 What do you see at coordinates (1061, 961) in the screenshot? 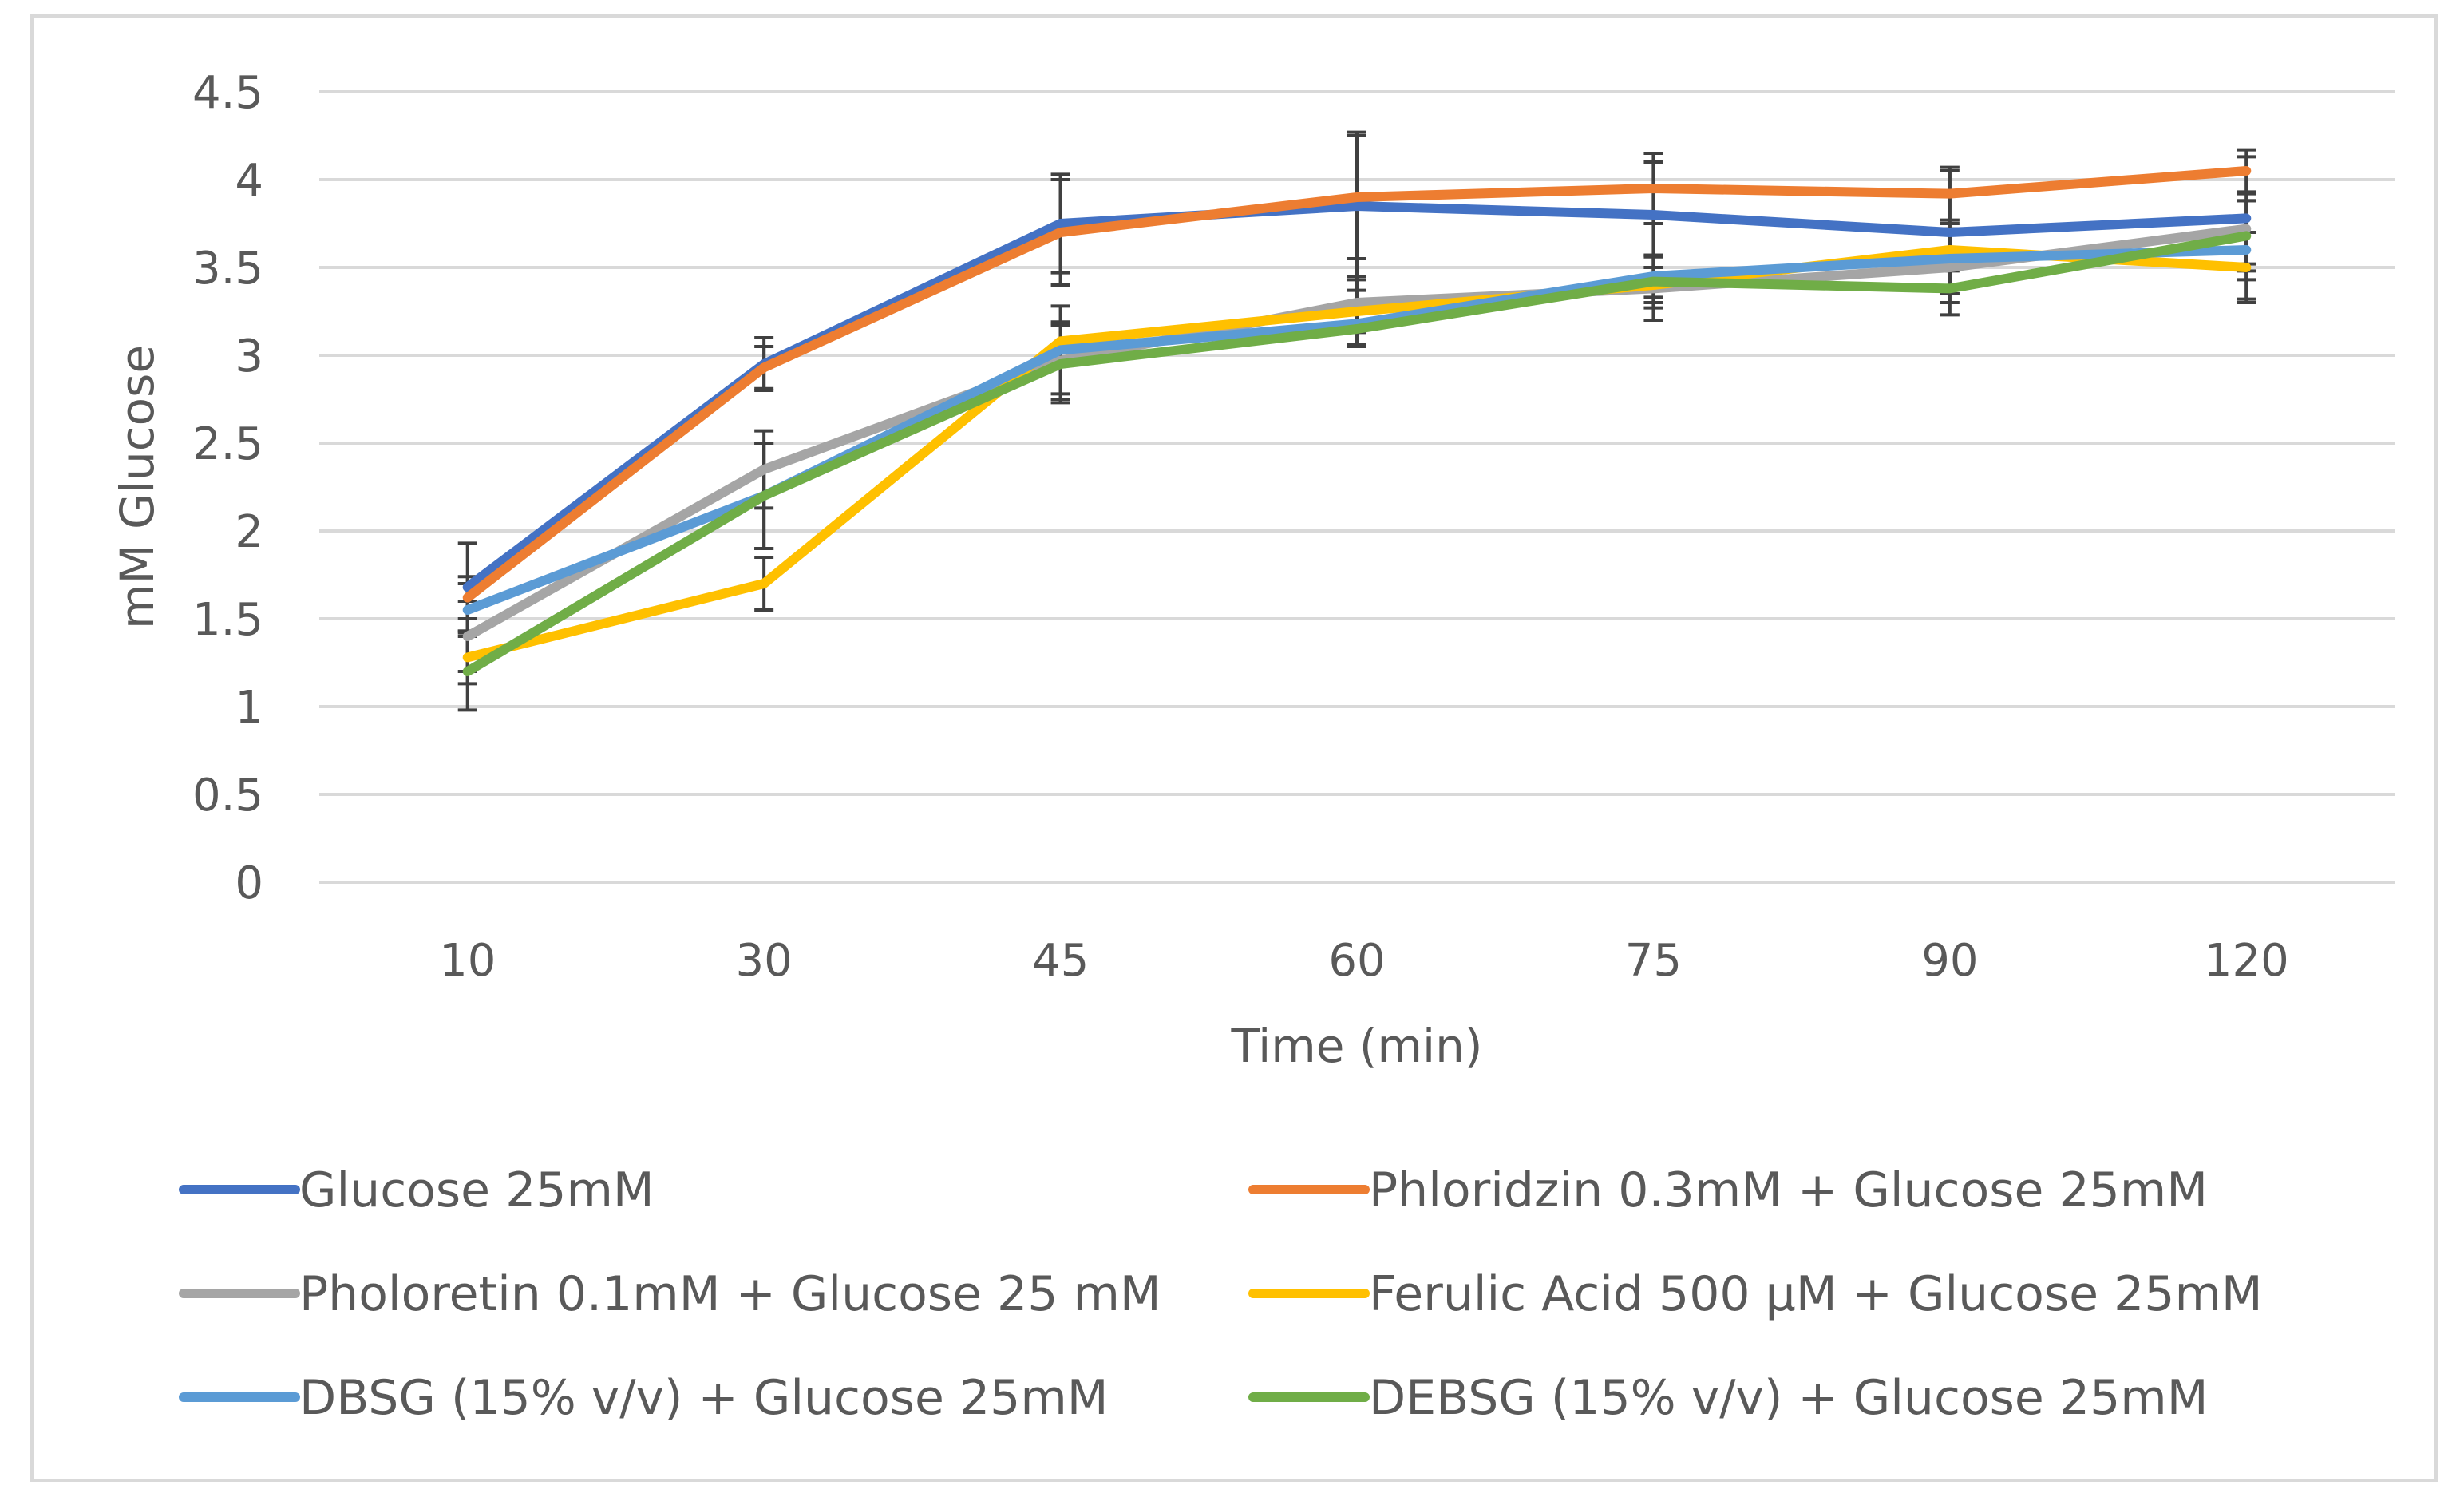
I see `x-tick-label: 45` at bounding box center [1061, 961].